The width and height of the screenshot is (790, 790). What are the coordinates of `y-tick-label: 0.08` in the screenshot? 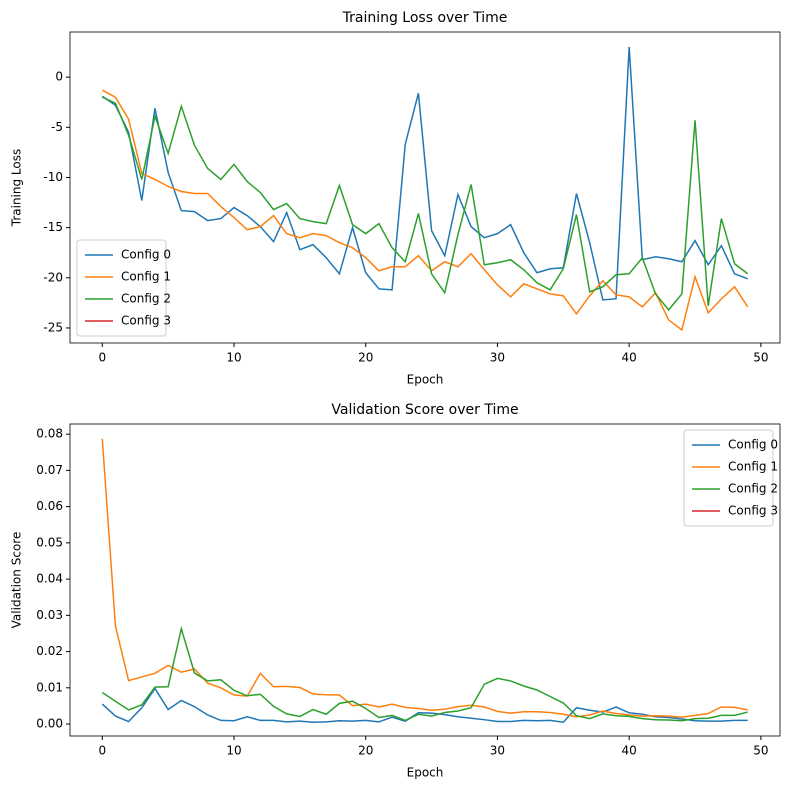 It's located at (49, 434).